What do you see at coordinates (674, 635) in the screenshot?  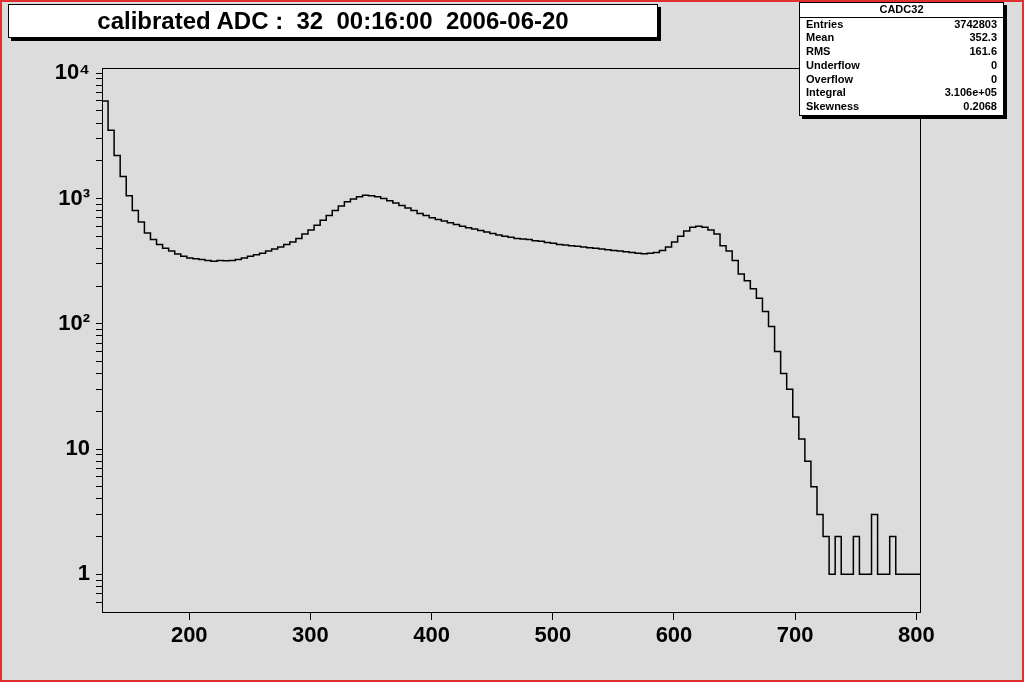 I see `x-tick-label: 600` at bounding box center [674, 635].